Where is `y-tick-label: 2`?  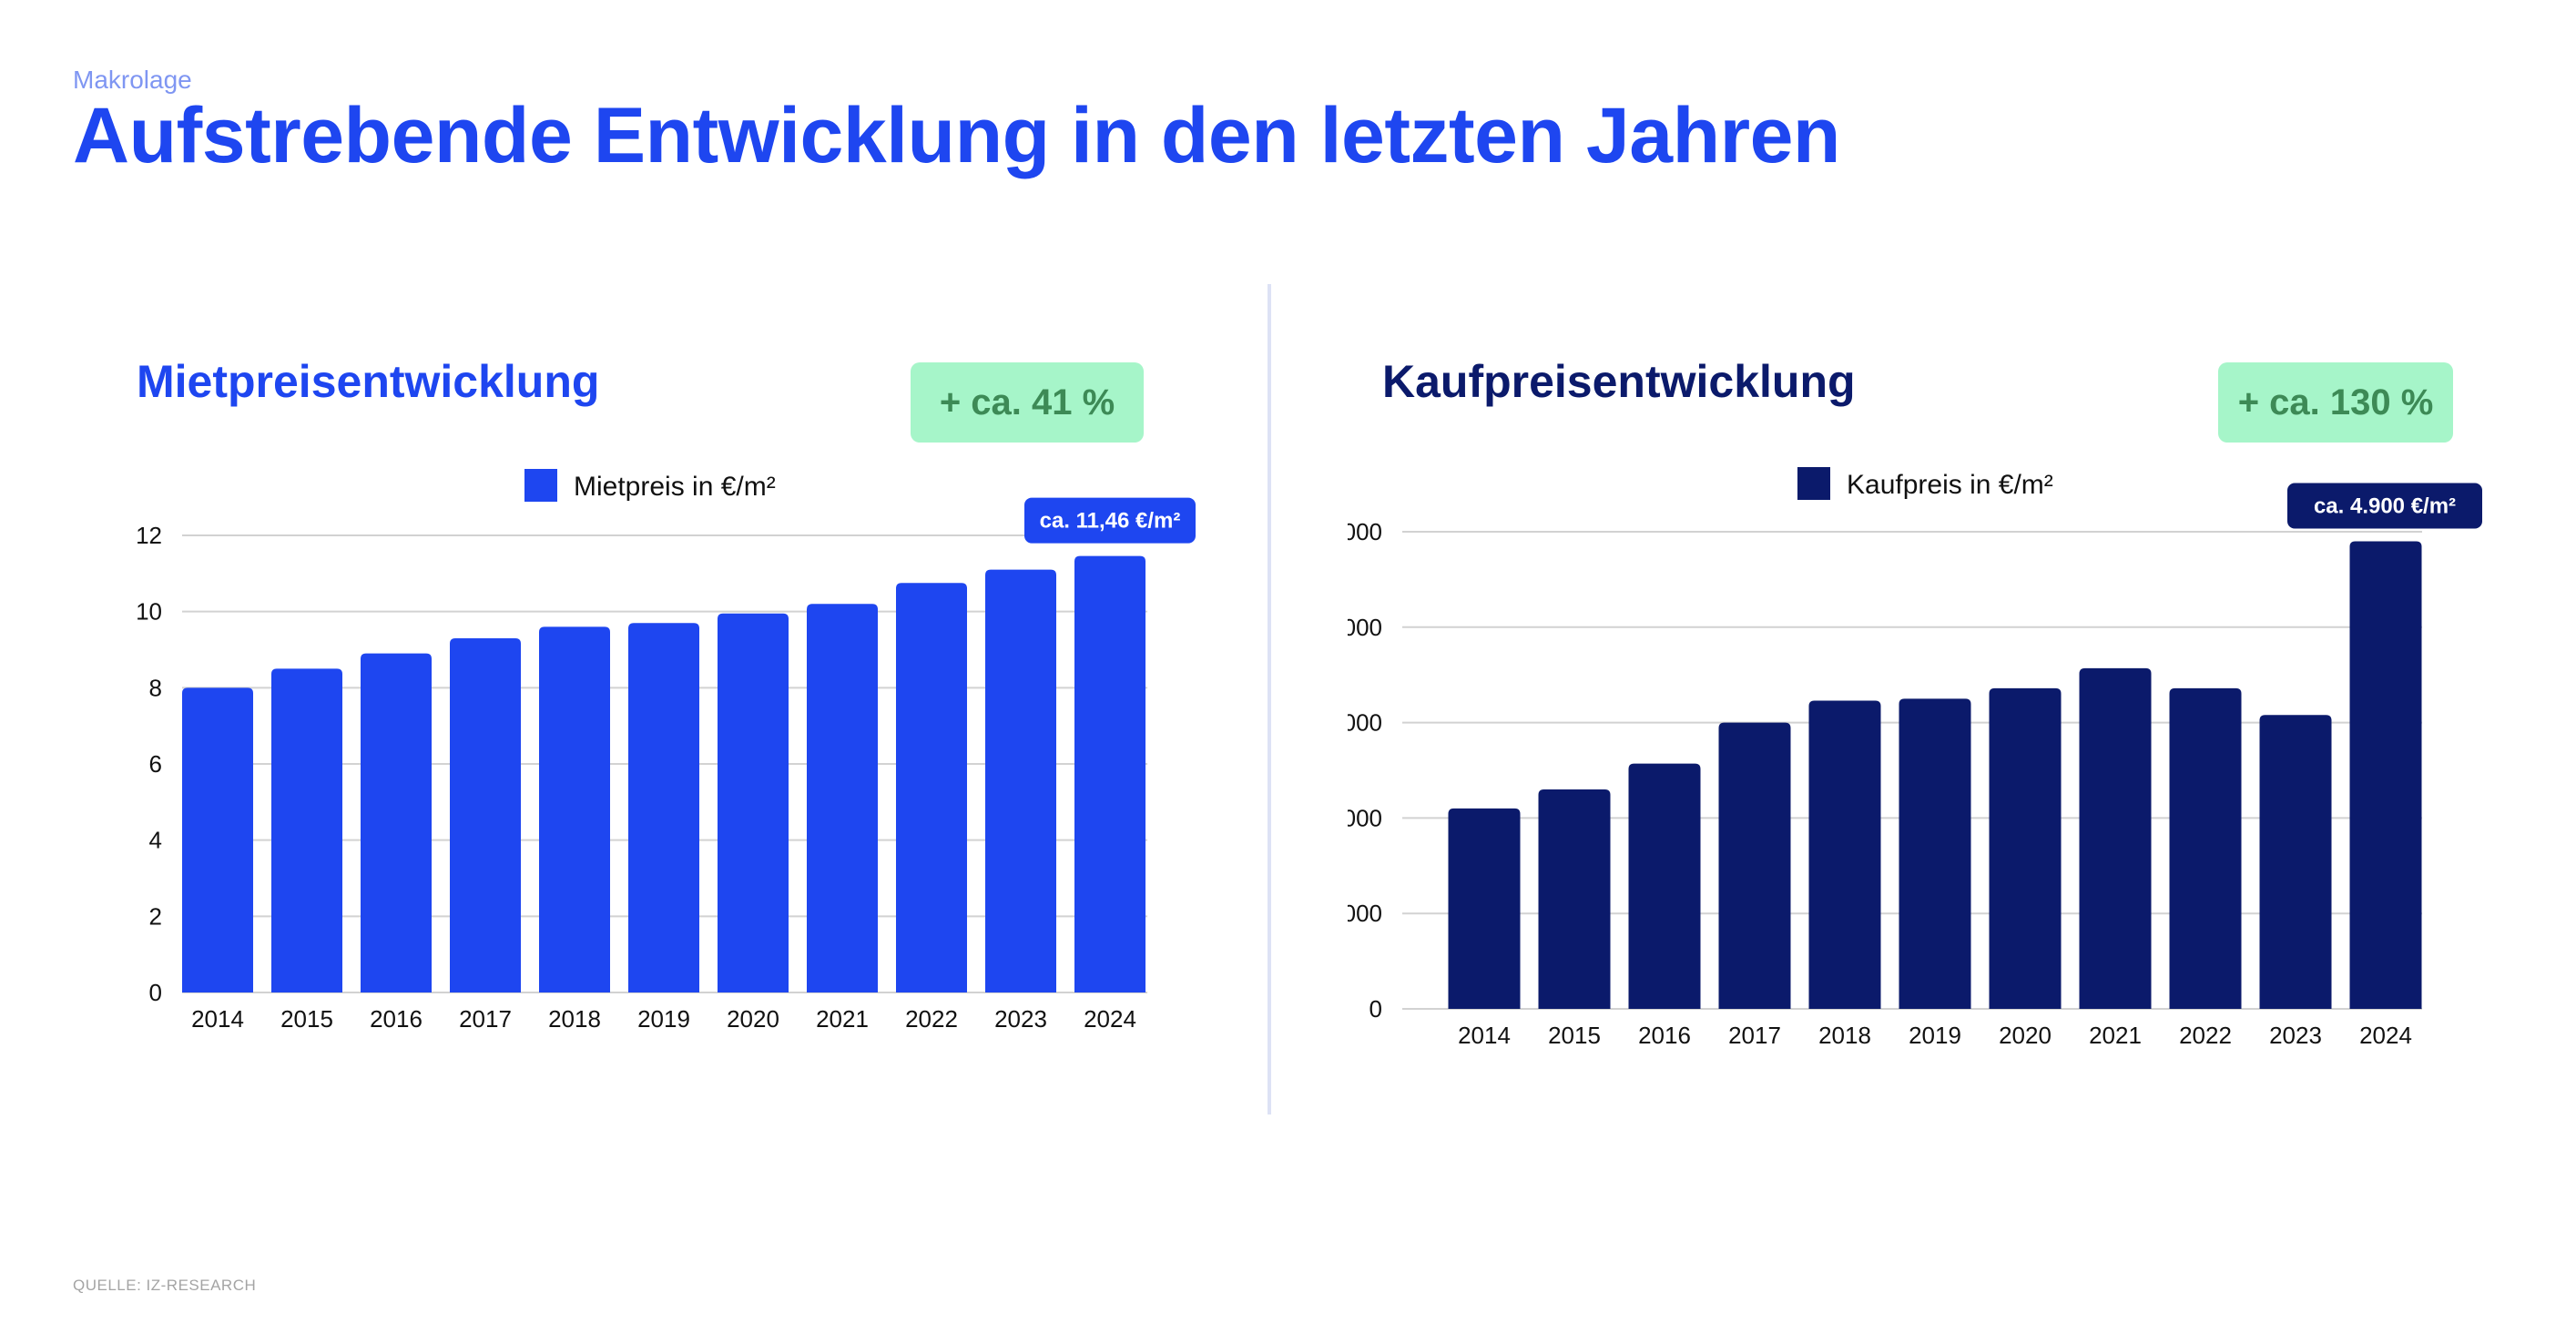 y-tick-label: 2 is located at coordinates (155, 916).